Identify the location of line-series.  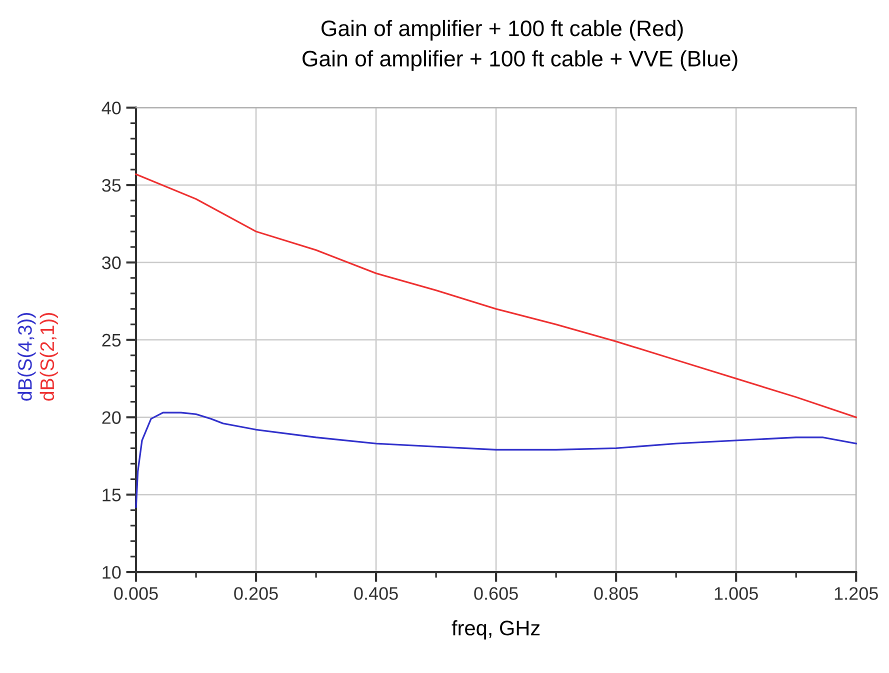
(496, 460).